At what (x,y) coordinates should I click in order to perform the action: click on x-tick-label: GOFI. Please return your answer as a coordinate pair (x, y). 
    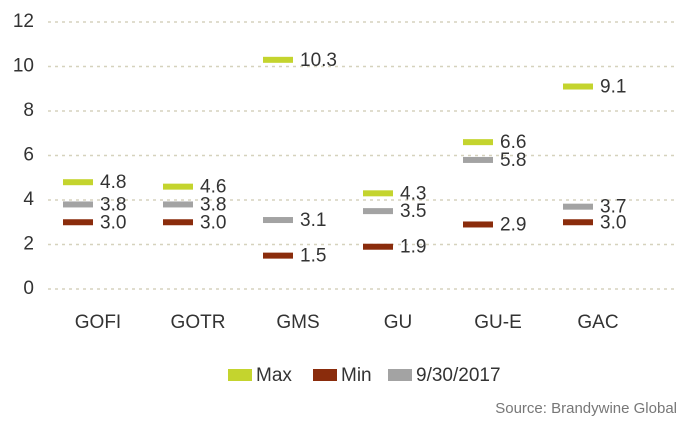
    Looking at the image, I should click on (98, 322).